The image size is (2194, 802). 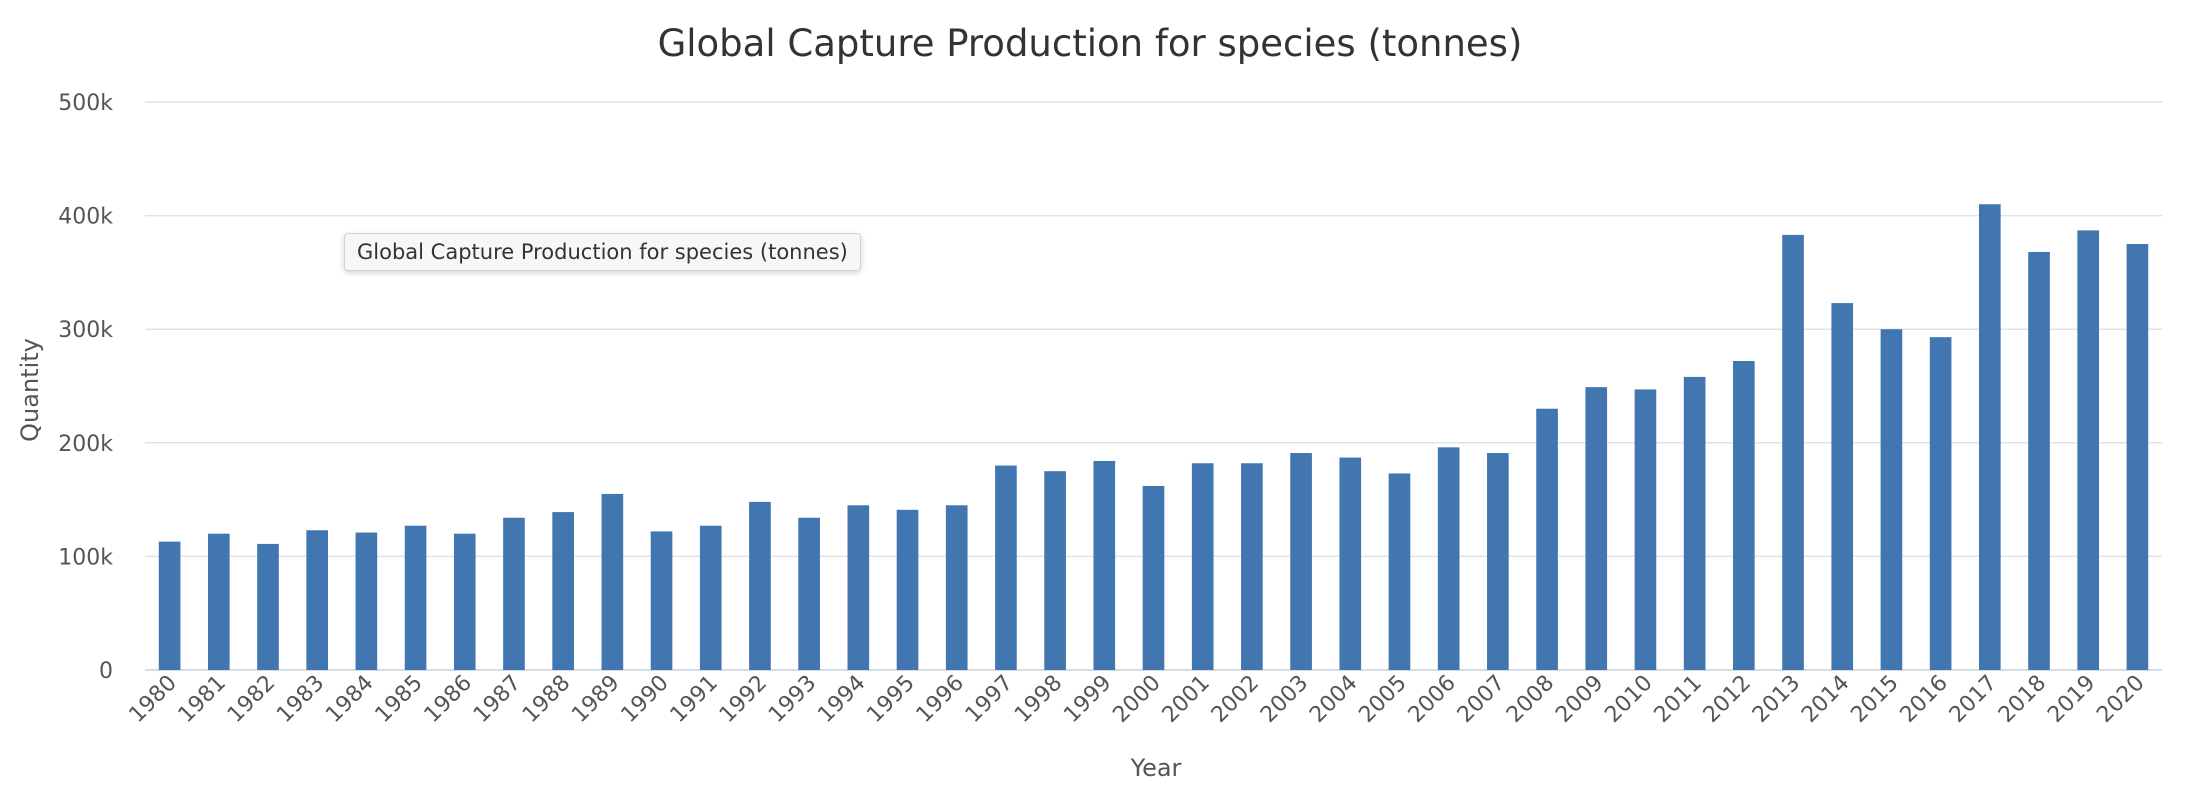 What do you see at coordinates (1087, 699) in the screenshot?
I see `x-tick-label: 1999` at bounding box center [1087, 699].